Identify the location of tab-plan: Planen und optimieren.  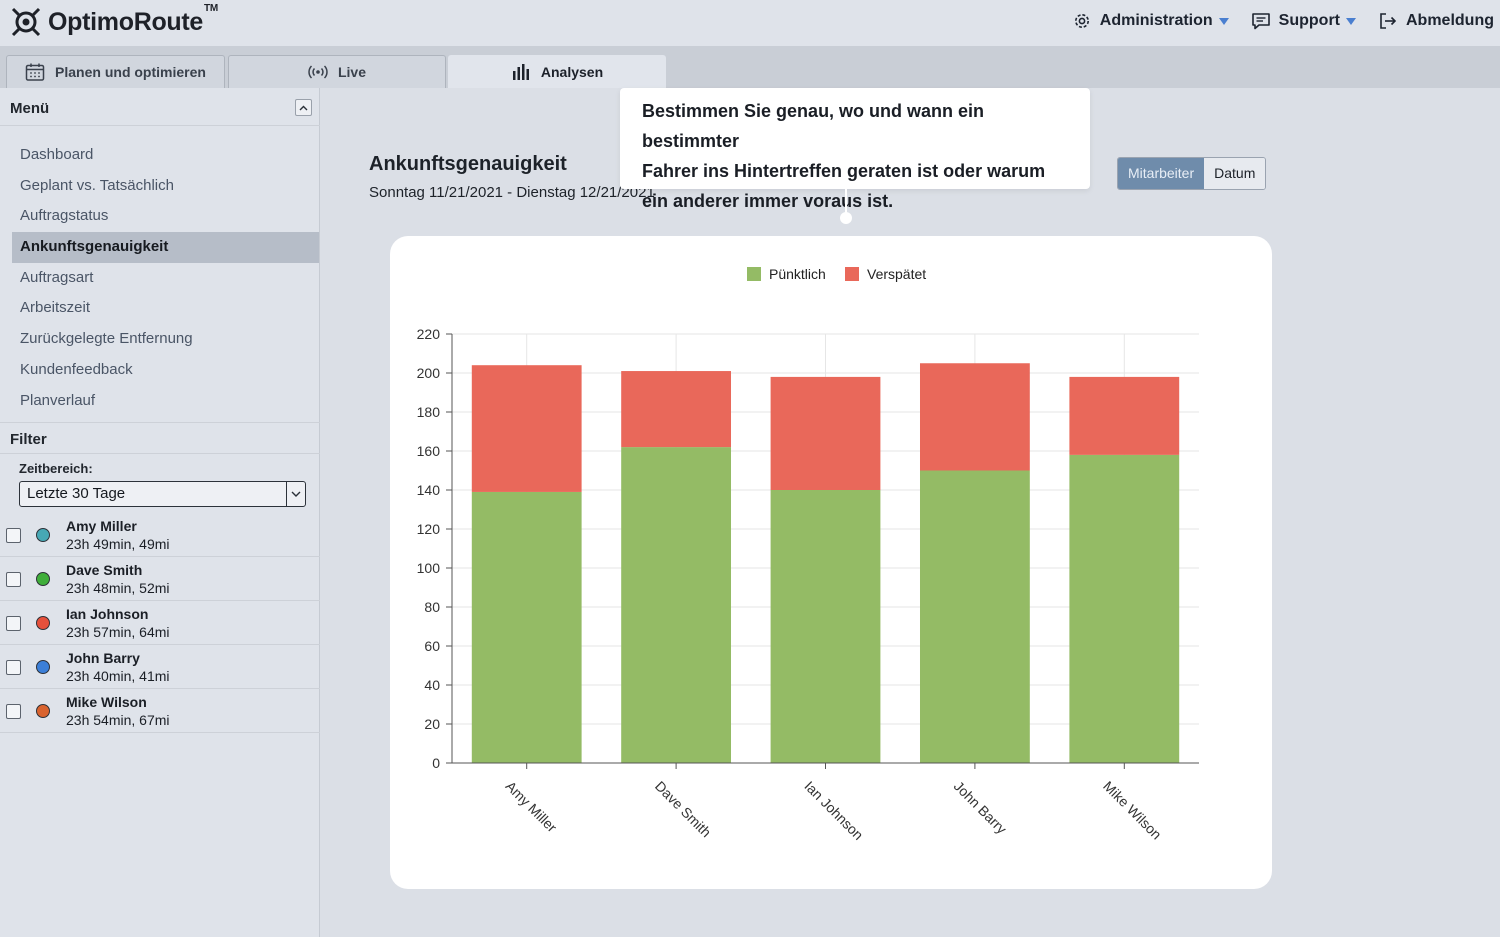
(115, 71).